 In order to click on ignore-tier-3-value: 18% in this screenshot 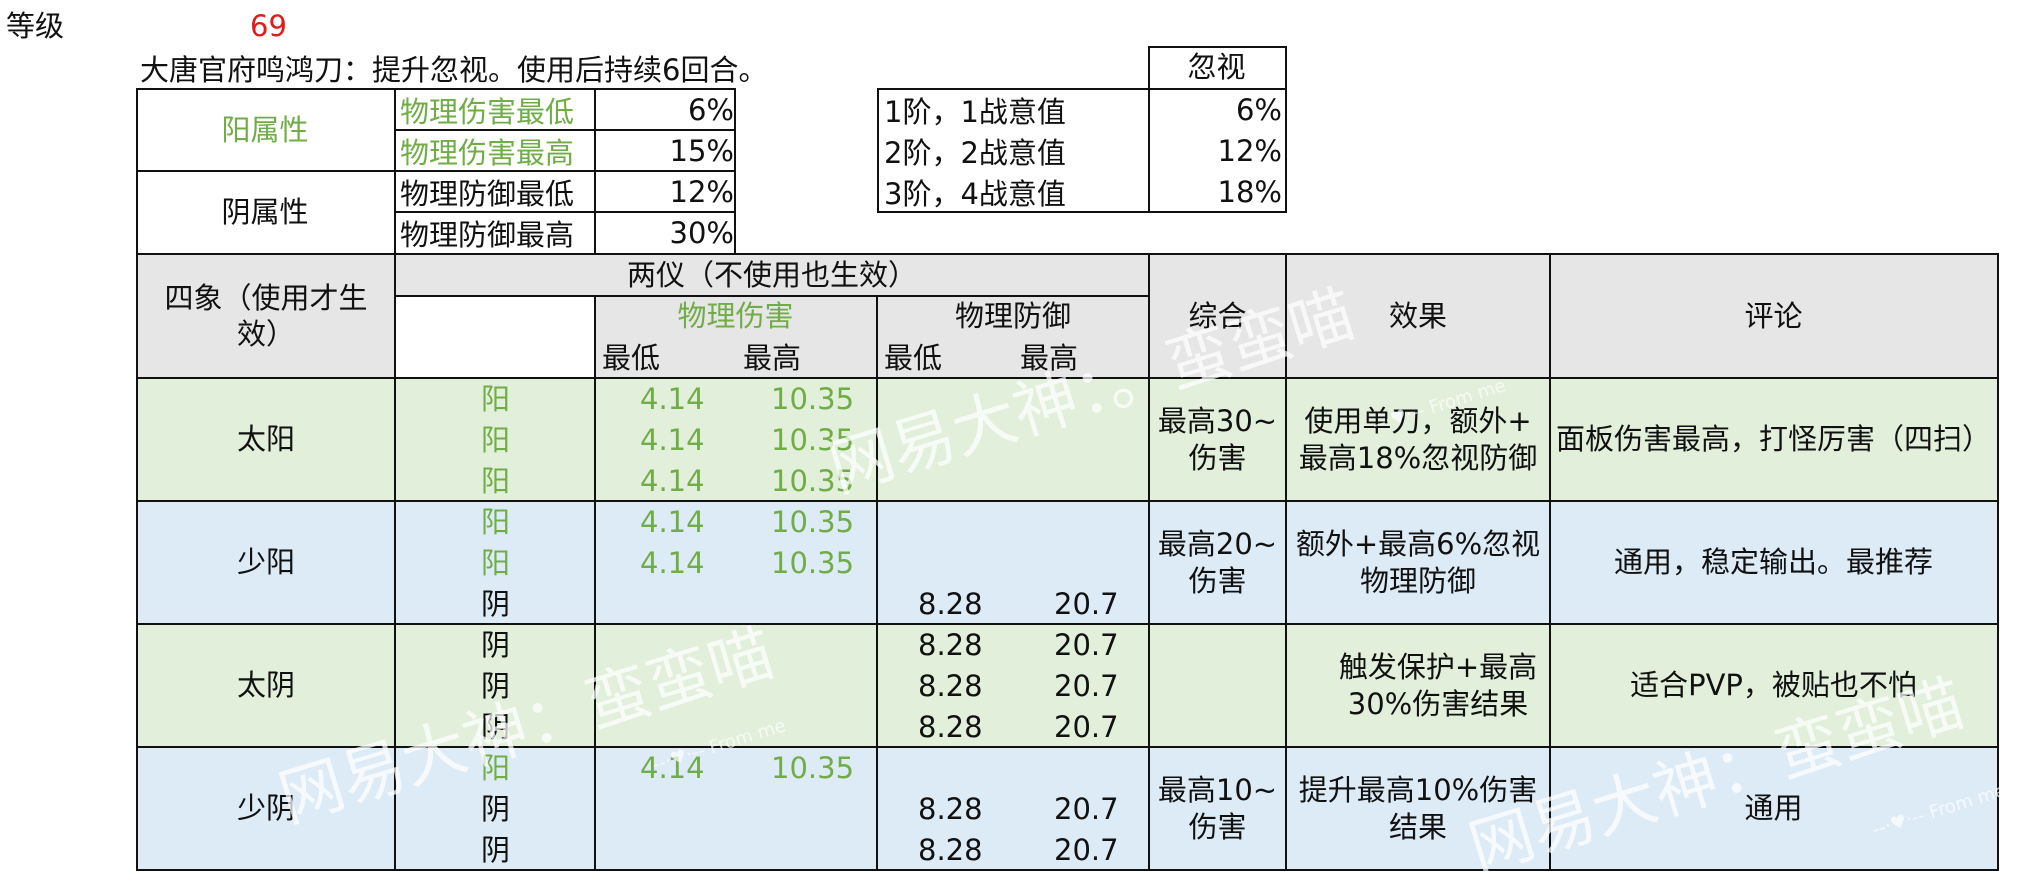, I will do `click(1249, 191)`.